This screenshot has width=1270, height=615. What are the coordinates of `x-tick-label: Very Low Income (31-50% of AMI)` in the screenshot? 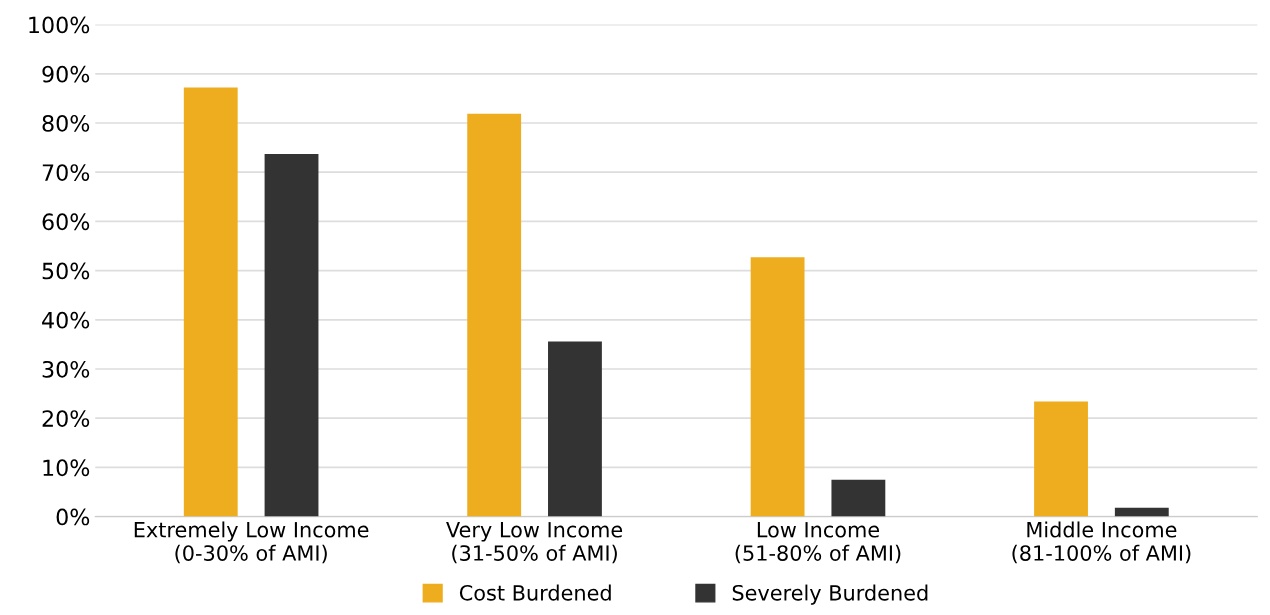 It's located at (534, 543).